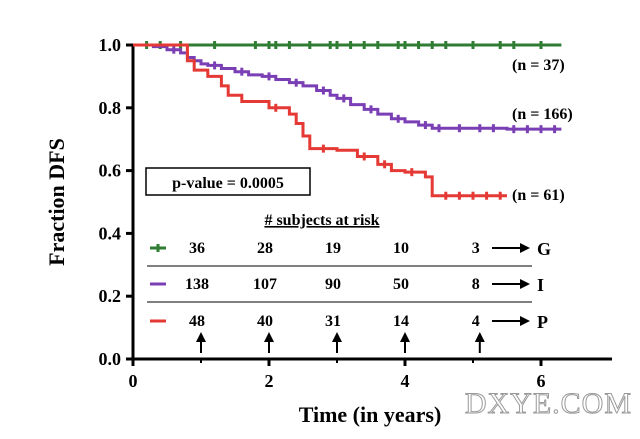 Image resolution: width=640 pixels, height=439 pixels. What do you see at coordinates (401, 321) in the screenshot?
I see `risk-count: 14` at bounding box center [401, 321].